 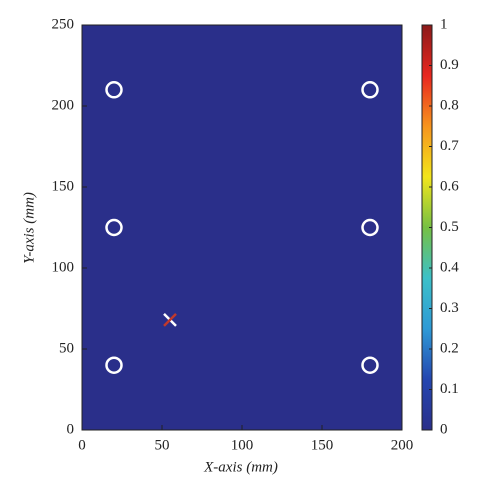 I want to click on colorbar-tick-label: 0.5, so click(x=449, y=227).